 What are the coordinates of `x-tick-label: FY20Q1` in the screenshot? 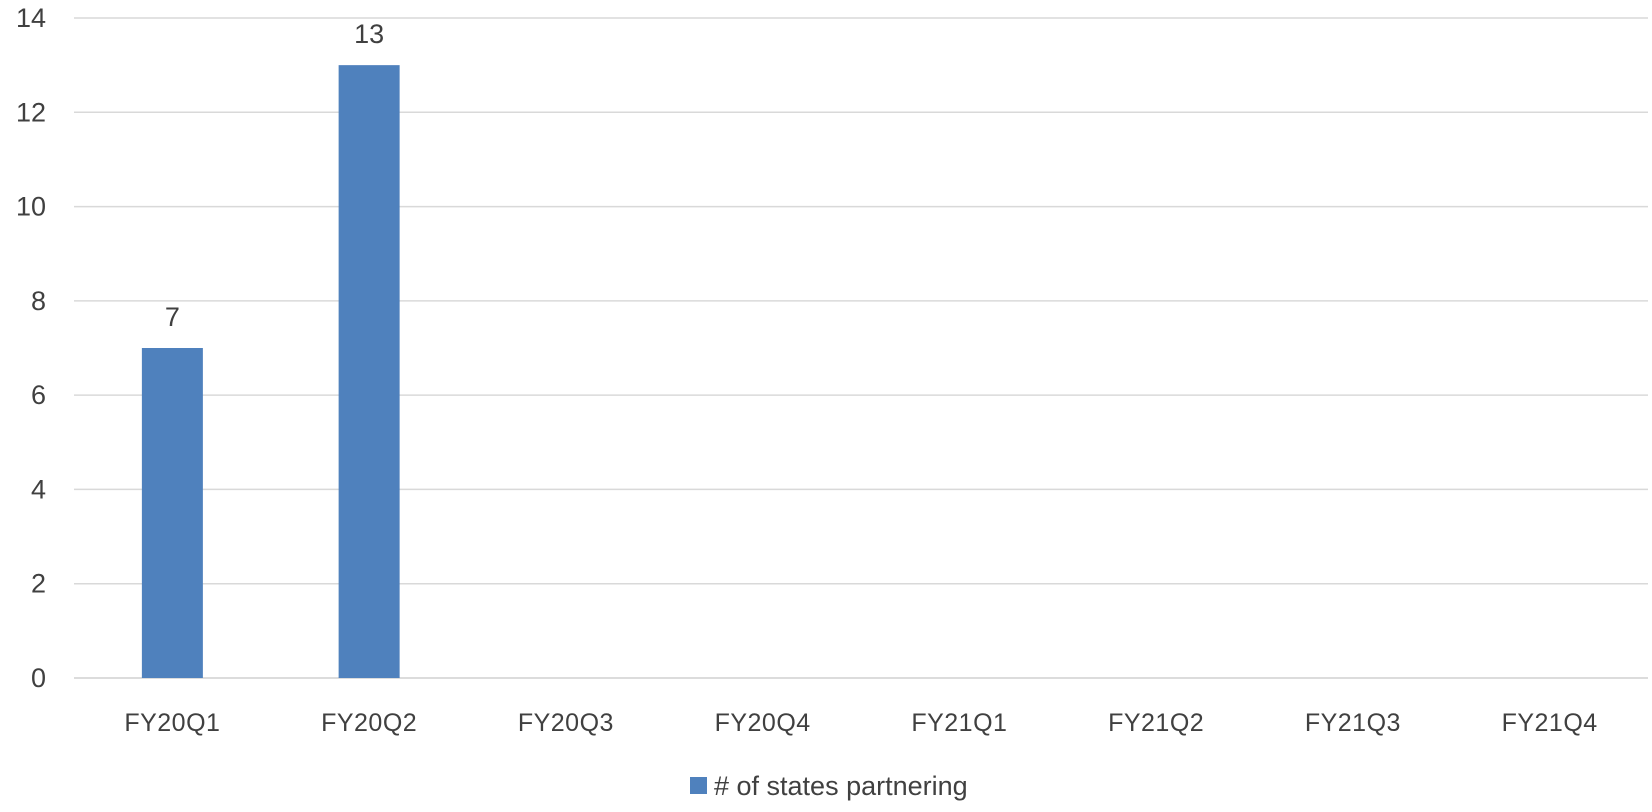 It's located at (172, 723).